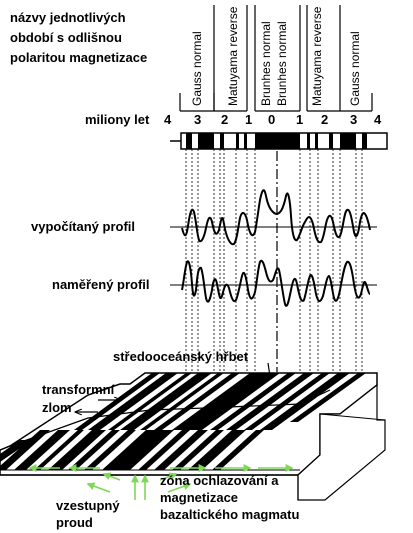 The image size is (413, 533). What do you see at coordinates (78, 389) in the screenshot?
I see `transform-fault-label-1: transformní` at bounding box center [78, 389].